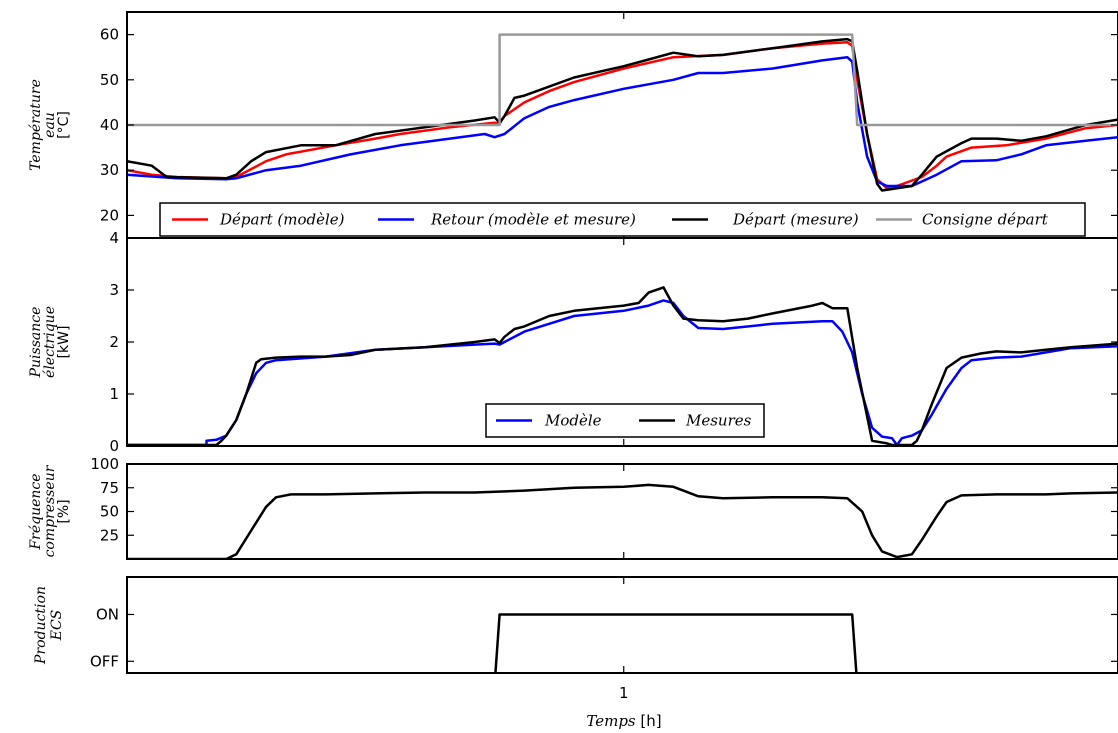 This screenshot has height=733, width=1118. I want to click on legend-power: Modèle Mesures, so click(625, 420).